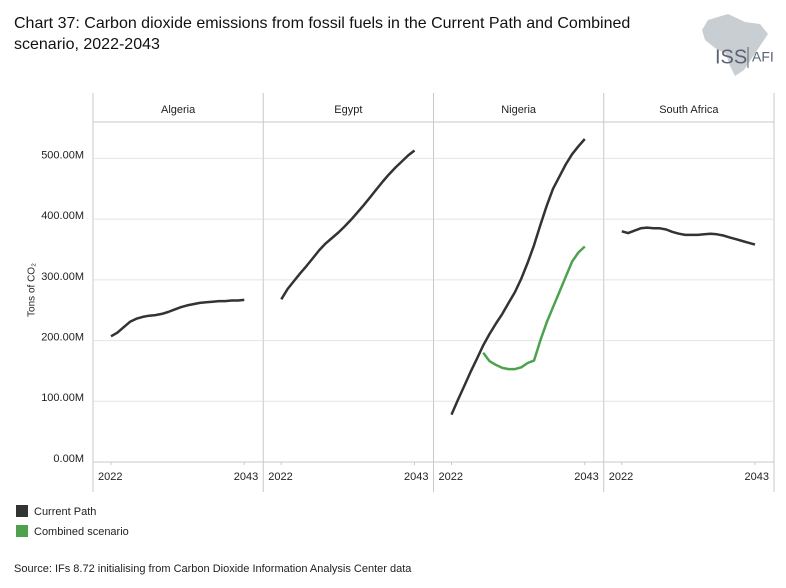 This screenshot has width=786, height=588. Describe the element at coordinates (62, 155) in the screenshot. I see `y-tick-label: 500.00M` at that location.